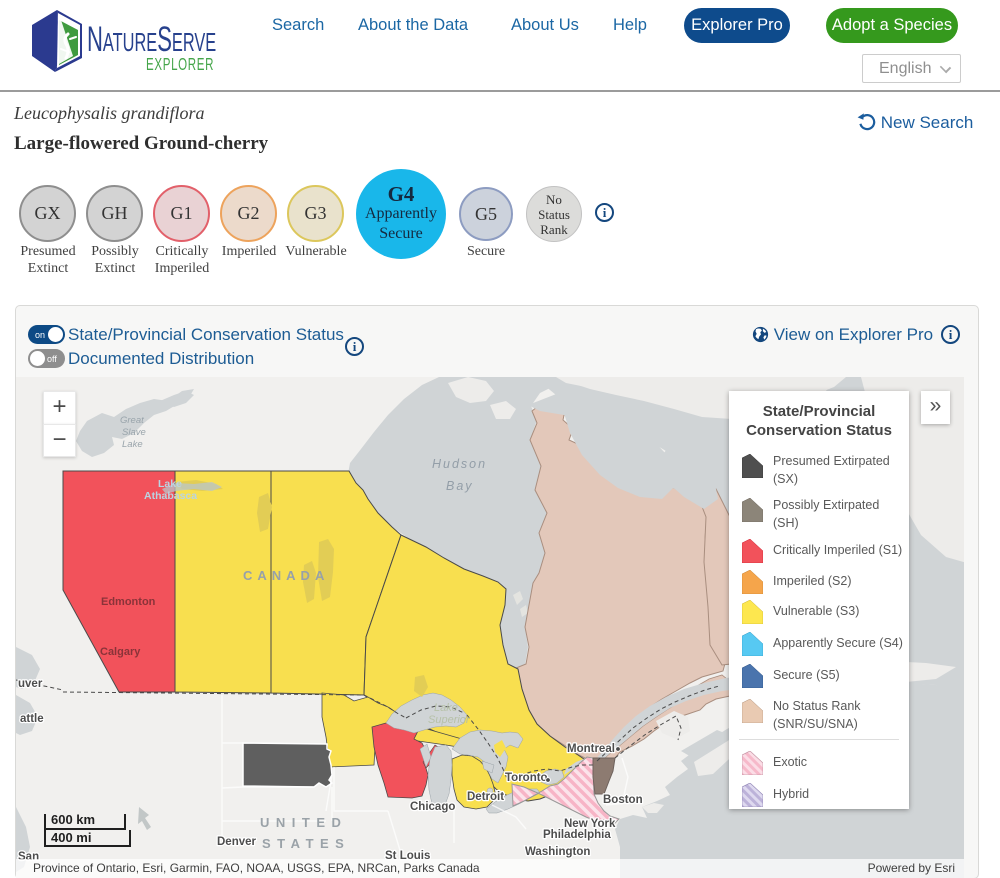 The height and width of the screenshot is (878, 1000). I want to click on svg-text: UNITED, so click(303, 822).